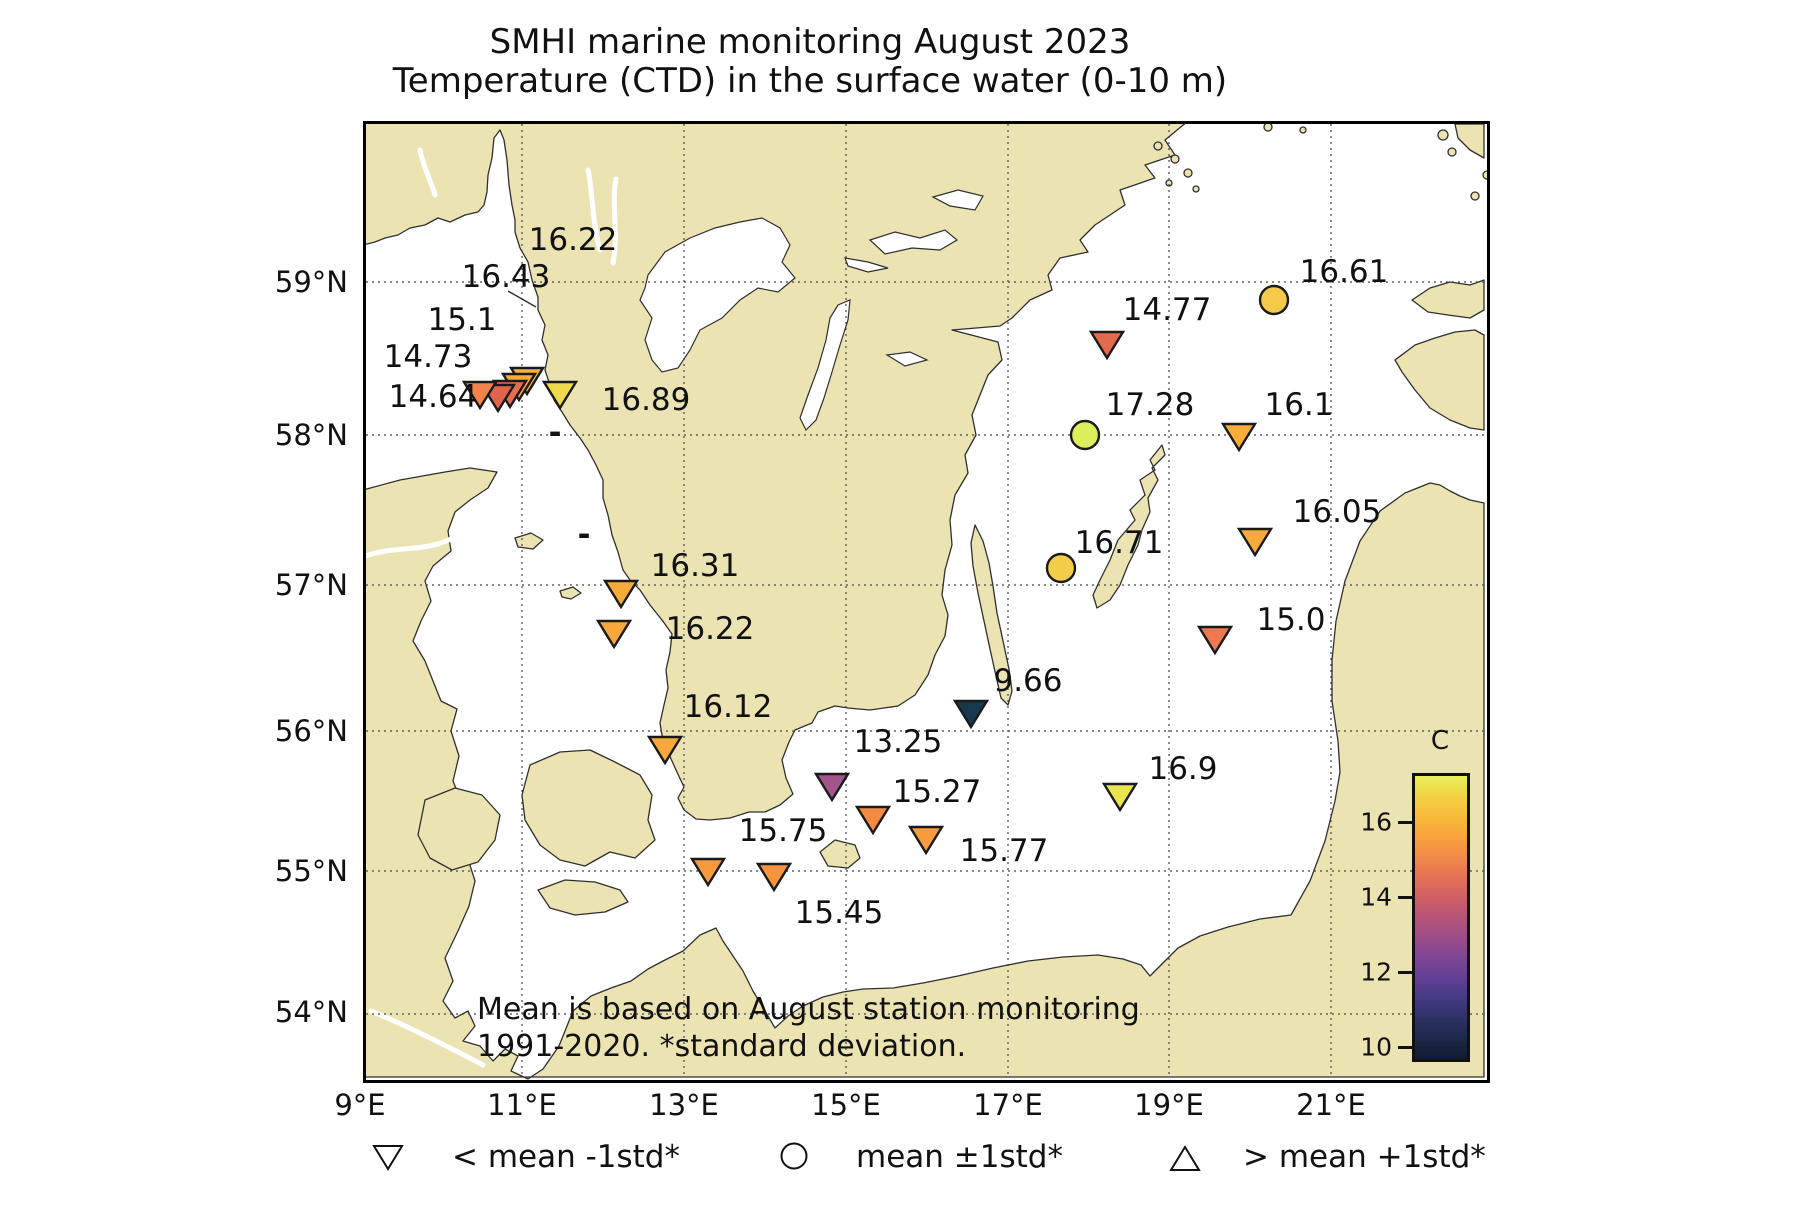 The width and height of the screenshot is (1800, 1227). What do you see at coordinates (1331, 1105) in the screenshot?
I see `x-axis-tick-label: 21°E` at bounding box center [1331, 1105].